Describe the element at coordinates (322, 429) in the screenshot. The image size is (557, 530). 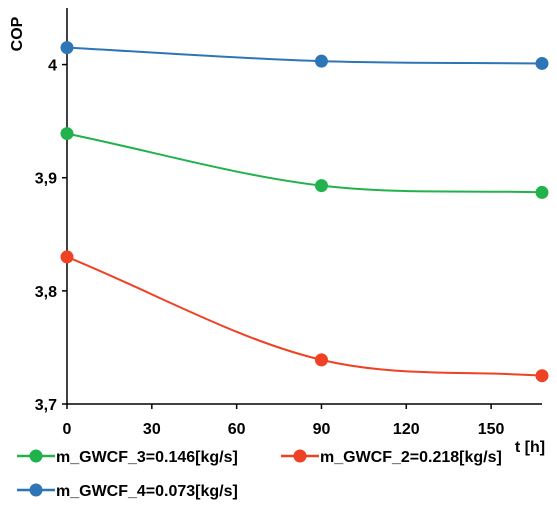
I see `x-tick-label: 90` at that location.